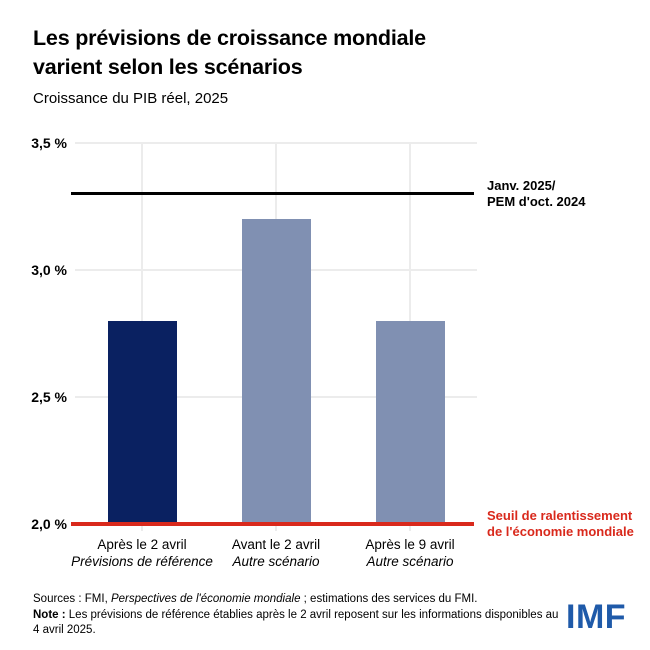 The image size is (650, 650). Describe the element at coordinates (131, 98) in the screenshot. I see `chart-subtitle: Croissance du PIB réel, 2025` at that location.